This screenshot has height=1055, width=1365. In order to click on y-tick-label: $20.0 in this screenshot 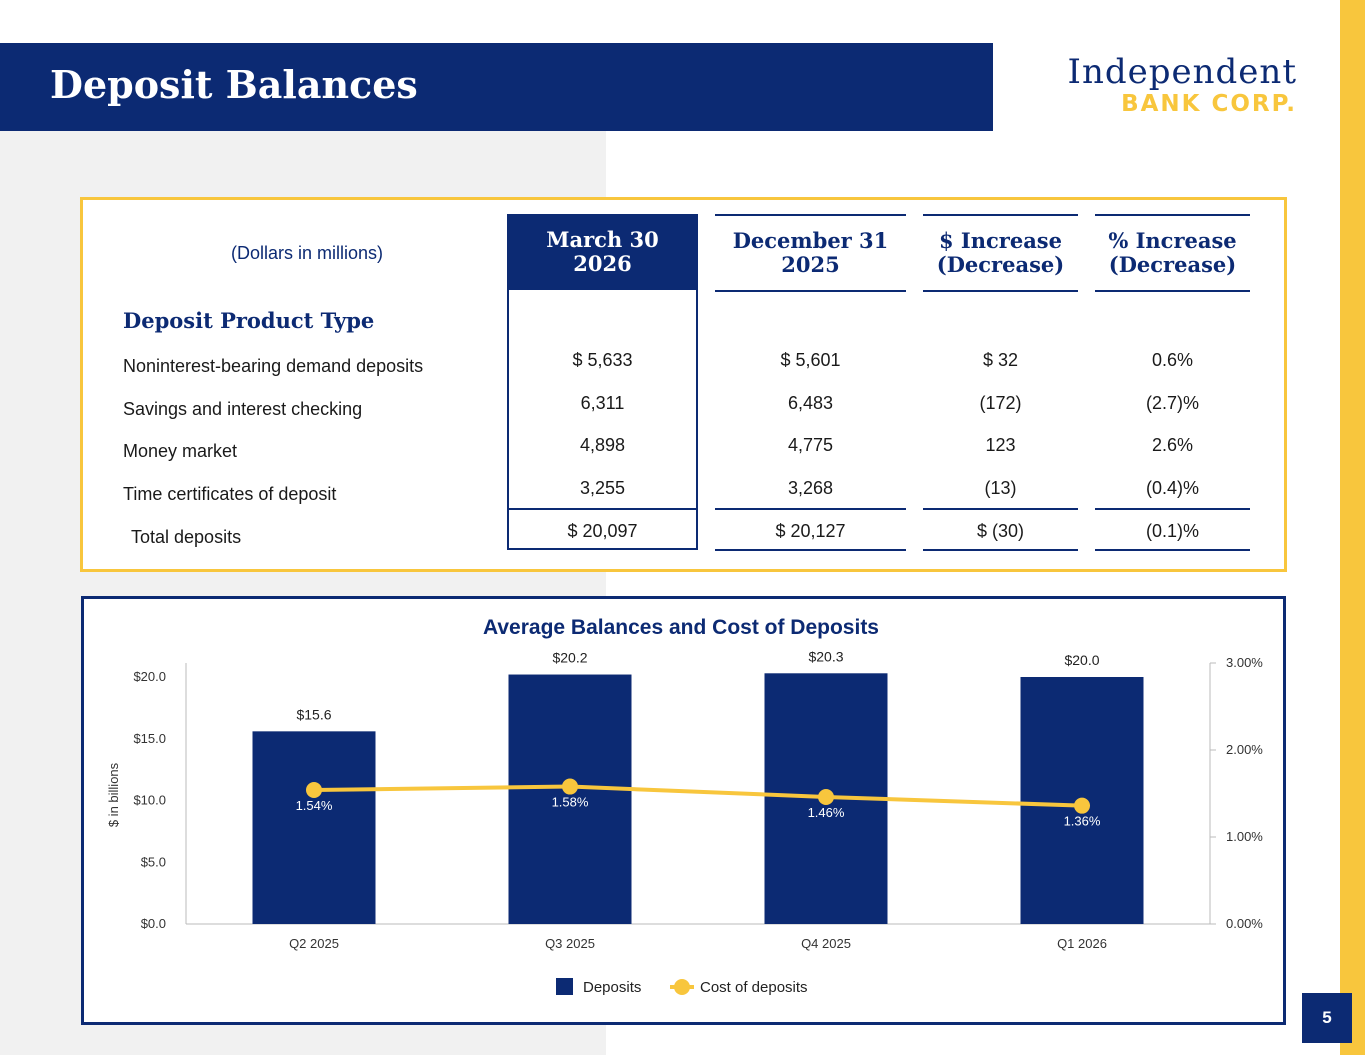, I will do `click(149, 676)`.